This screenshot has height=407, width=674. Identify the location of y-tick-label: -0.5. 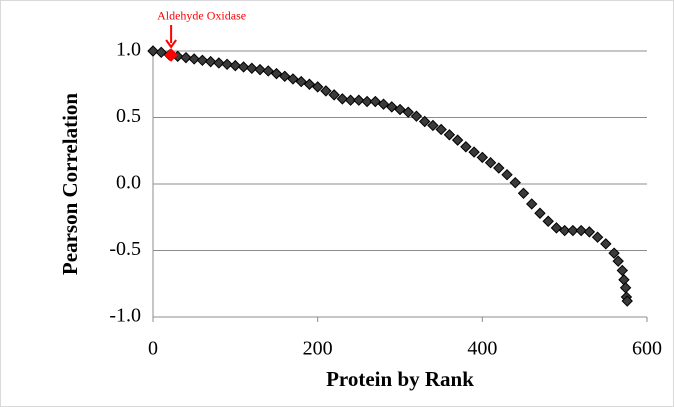
(125, 249).